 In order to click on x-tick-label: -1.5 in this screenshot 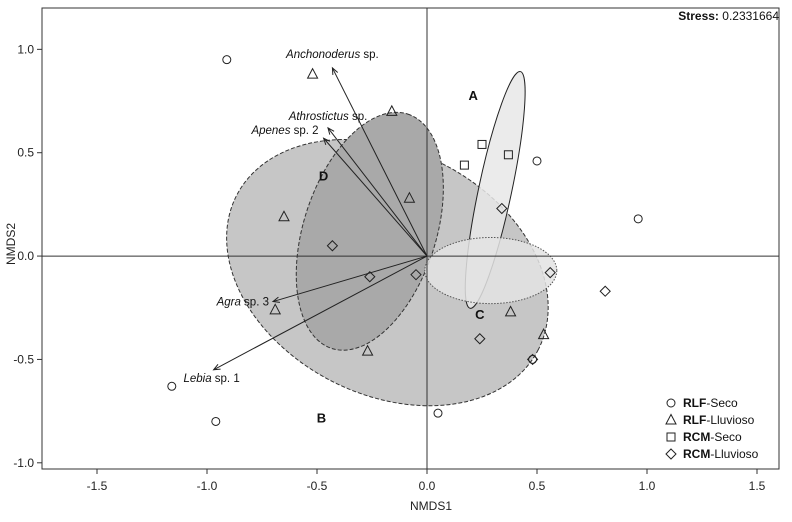, I will do `click(97, 486)`.